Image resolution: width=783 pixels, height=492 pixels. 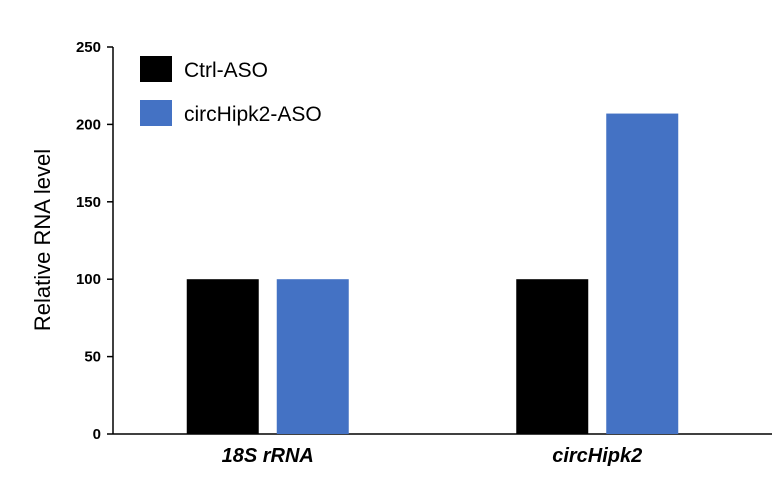 What do you see at coordinates (97, 434) in the screenshot?
I see `y-tick-label: 0` at bounding box center [97, 434].